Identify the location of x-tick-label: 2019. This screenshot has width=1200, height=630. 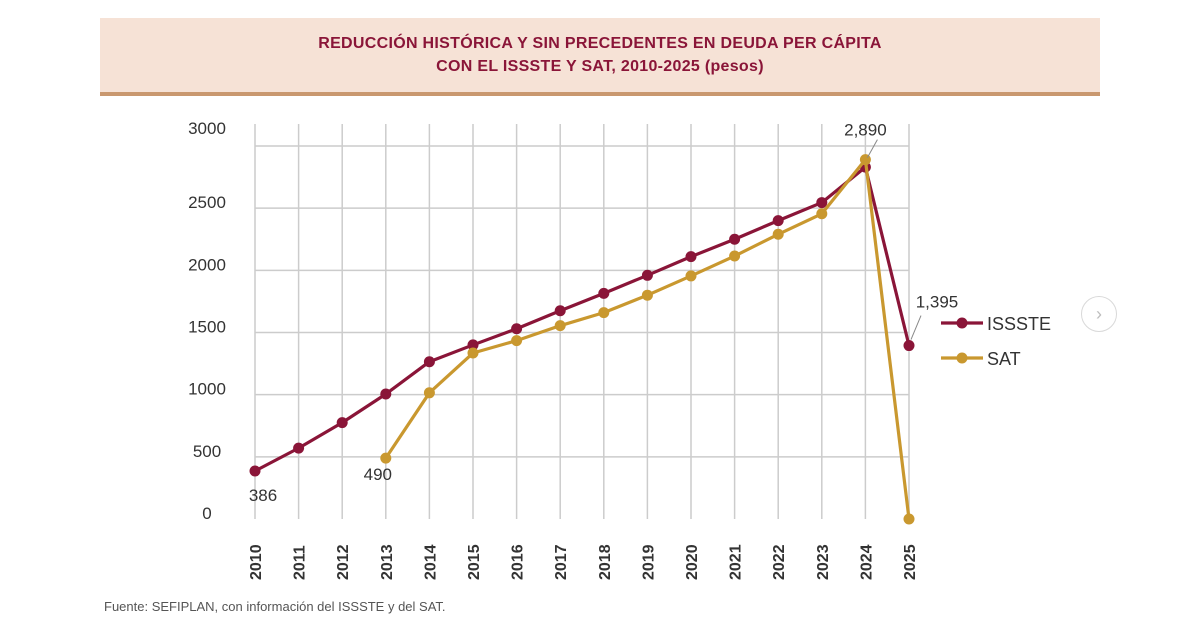
(648, 562).